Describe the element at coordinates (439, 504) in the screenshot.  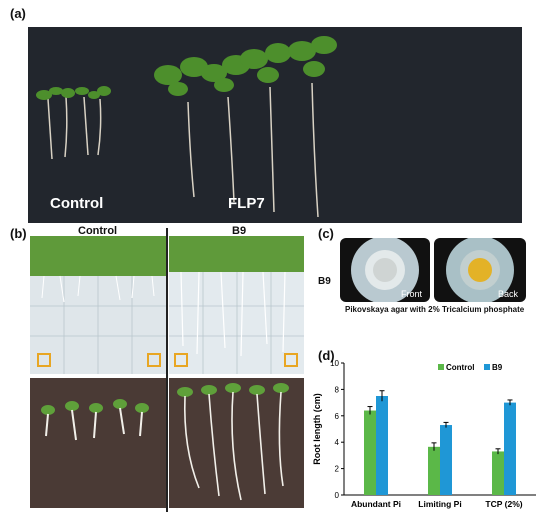
I see `x-category-label: Limiting Pi` at that location.